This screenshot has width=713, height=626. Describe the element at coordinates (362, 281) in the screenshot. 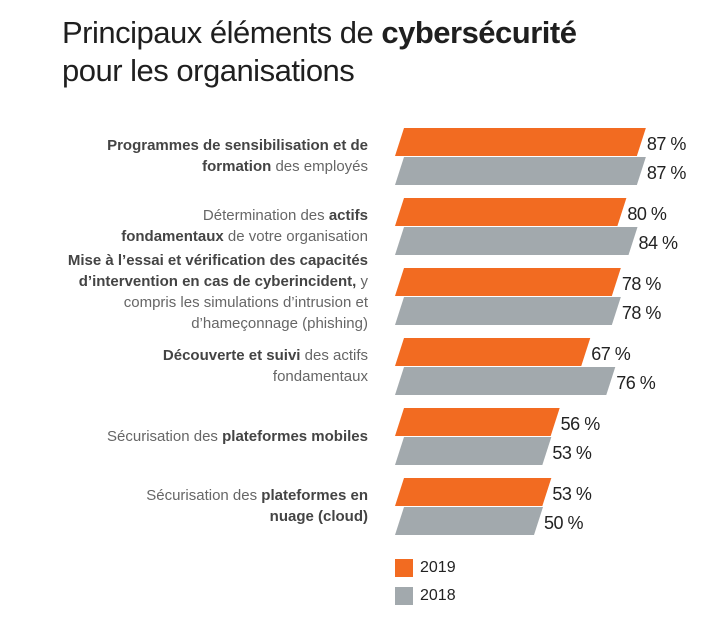

I see `text: y` at that location.